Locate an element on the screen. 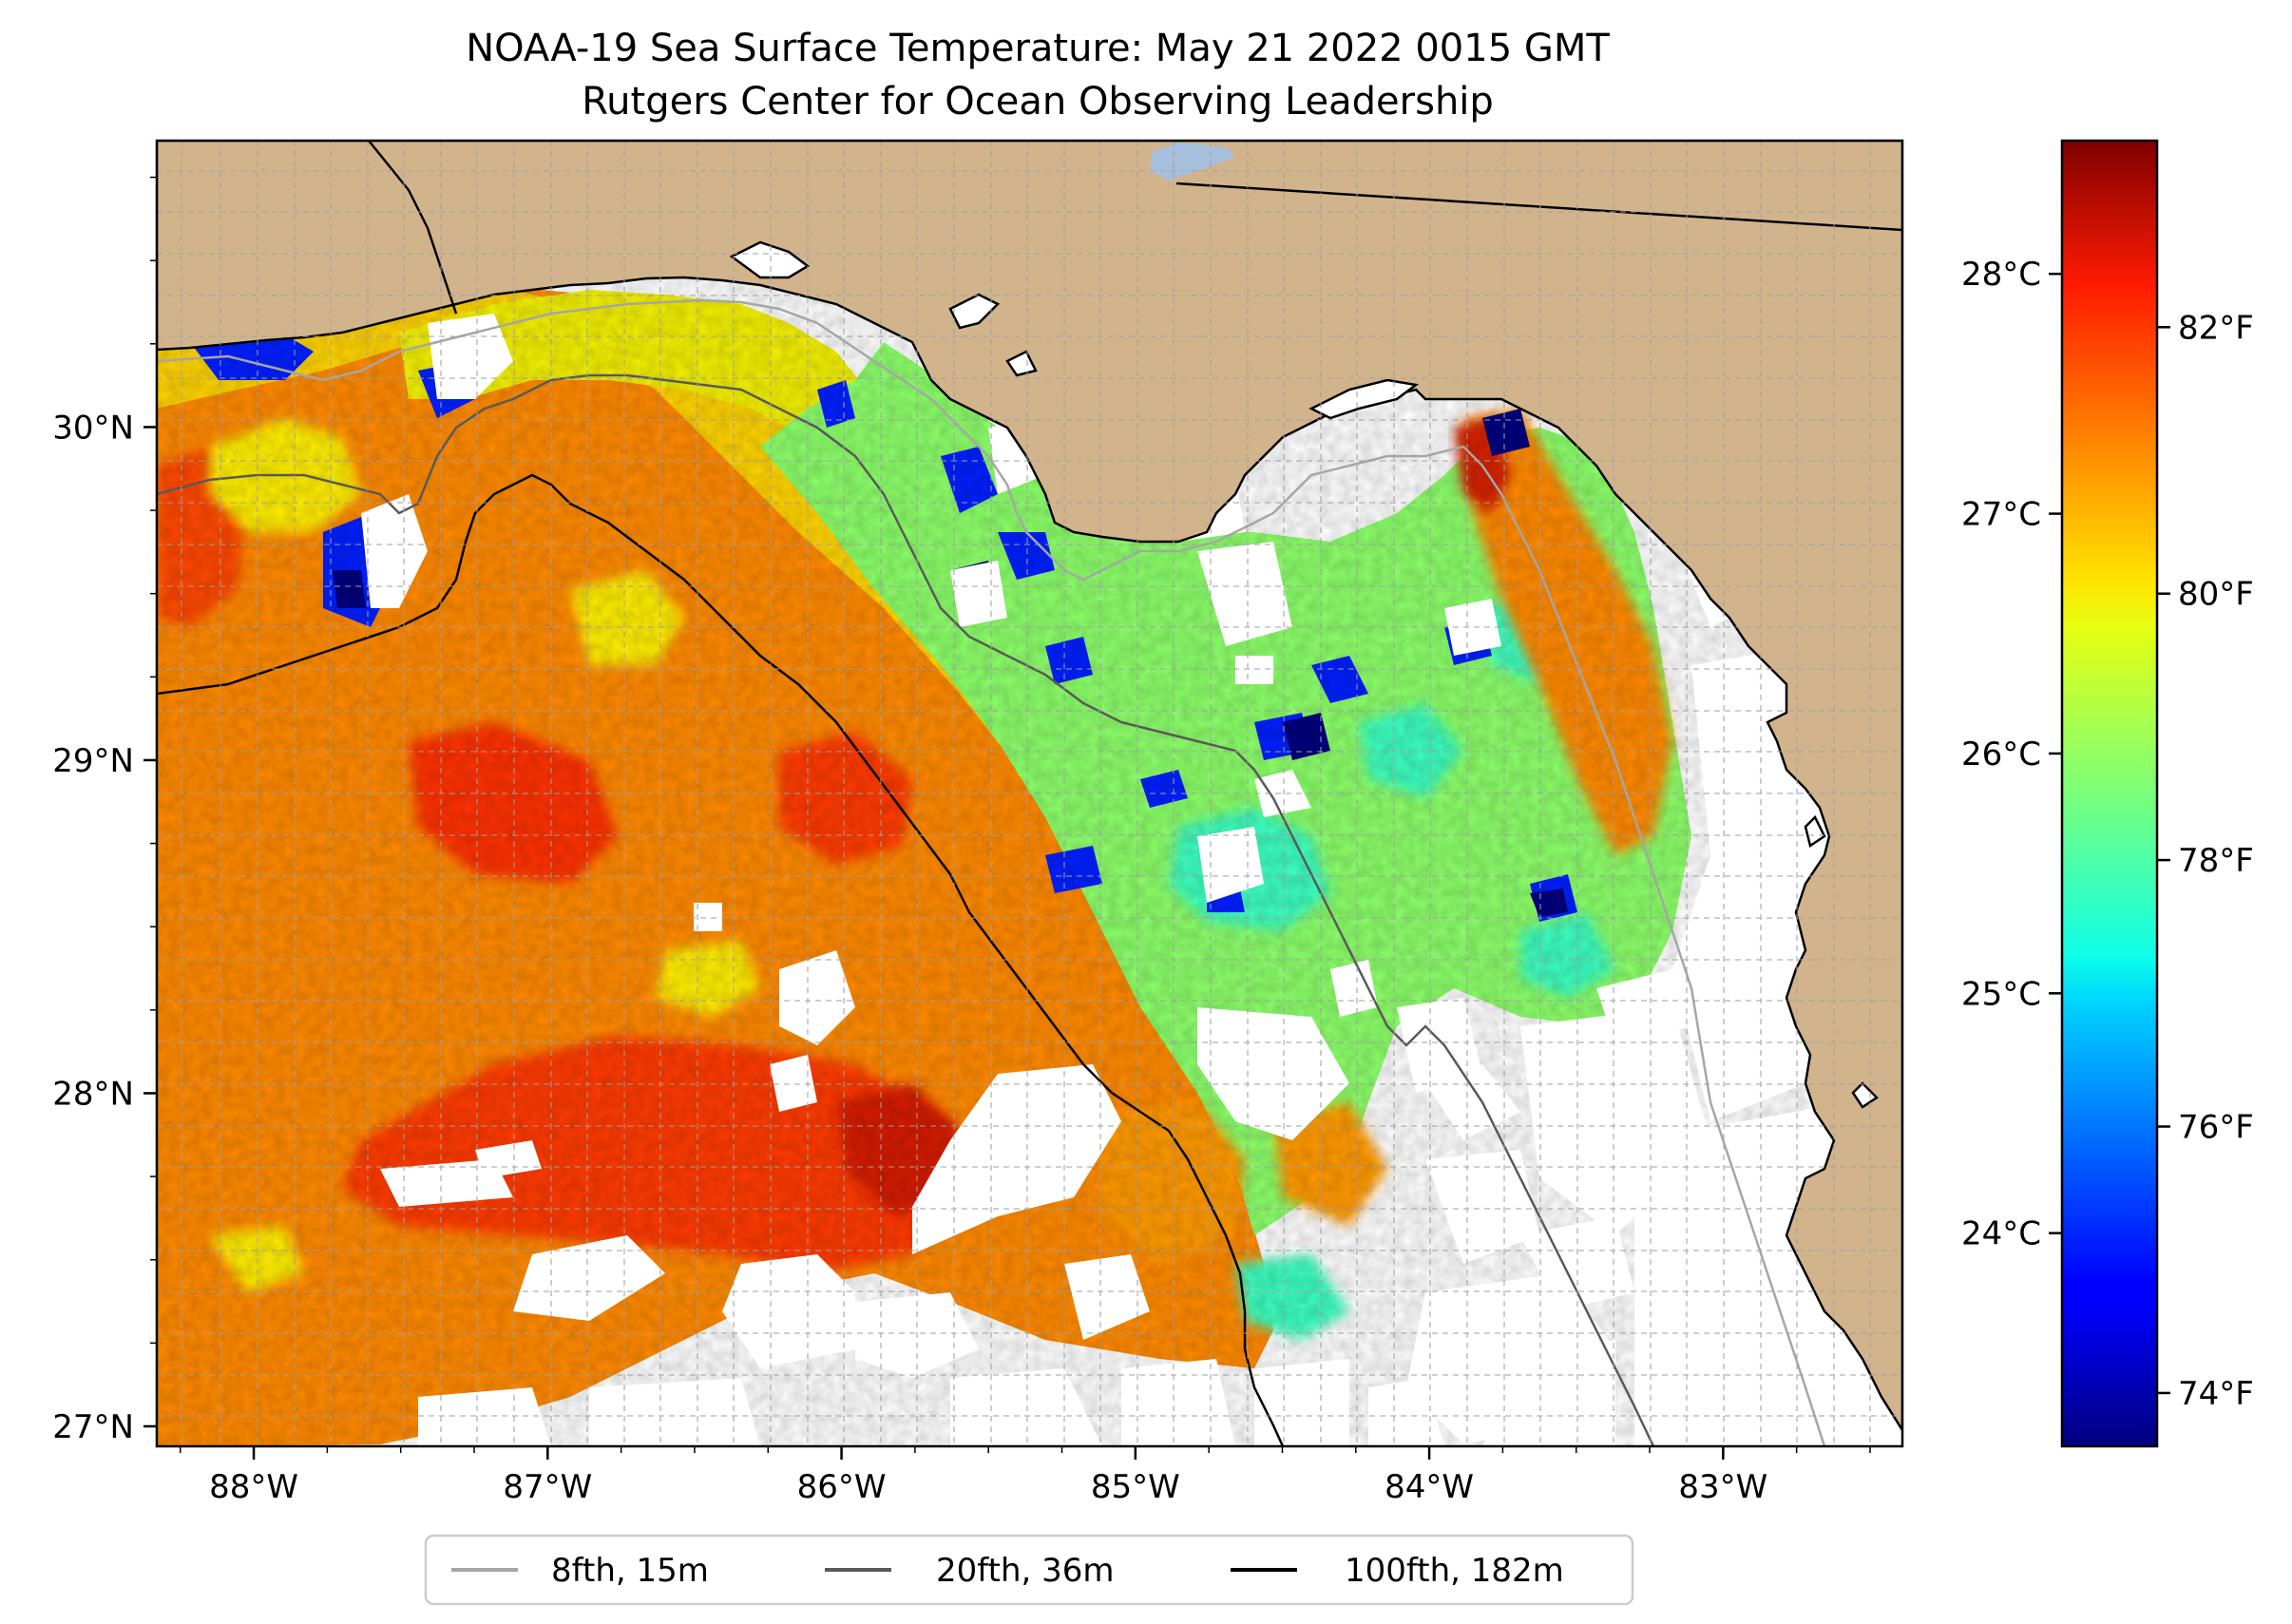 The height and width of the screenshot is (1624, 2292). cbar-f-tick-label-1: 80°F is located at coordinates (2216, 595).